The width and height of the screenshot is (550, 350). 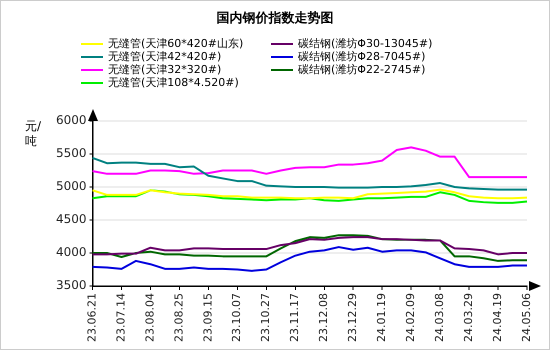 What do you see at coordinates (71, 120) in the screenshot?
I see `y-tick-label: 6000` at bounding box center [71, 120].